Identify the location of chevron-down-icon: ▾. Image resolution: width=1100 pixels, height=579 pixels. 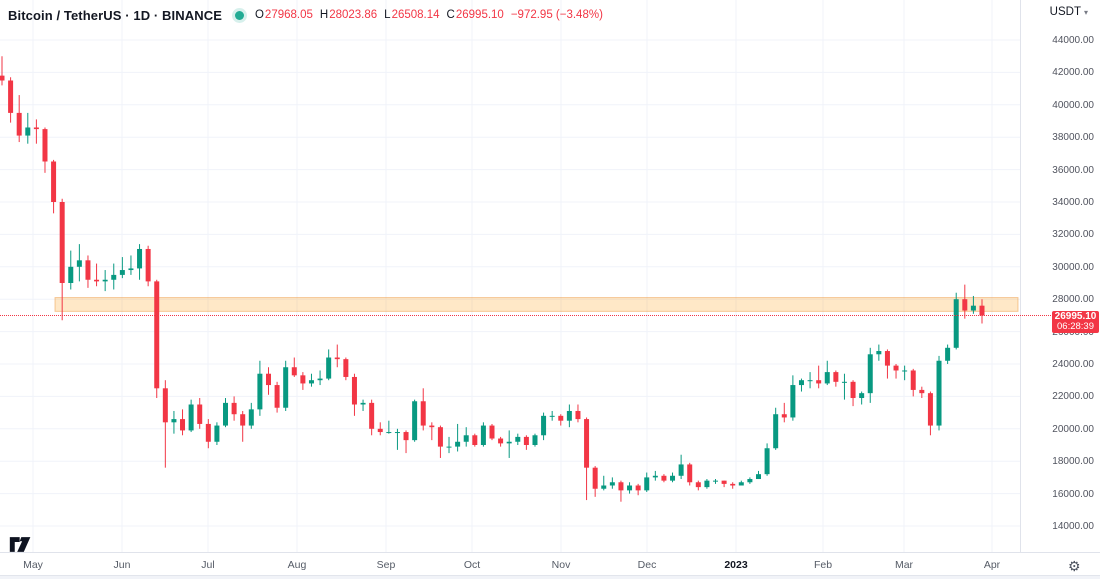
(1085, 12).